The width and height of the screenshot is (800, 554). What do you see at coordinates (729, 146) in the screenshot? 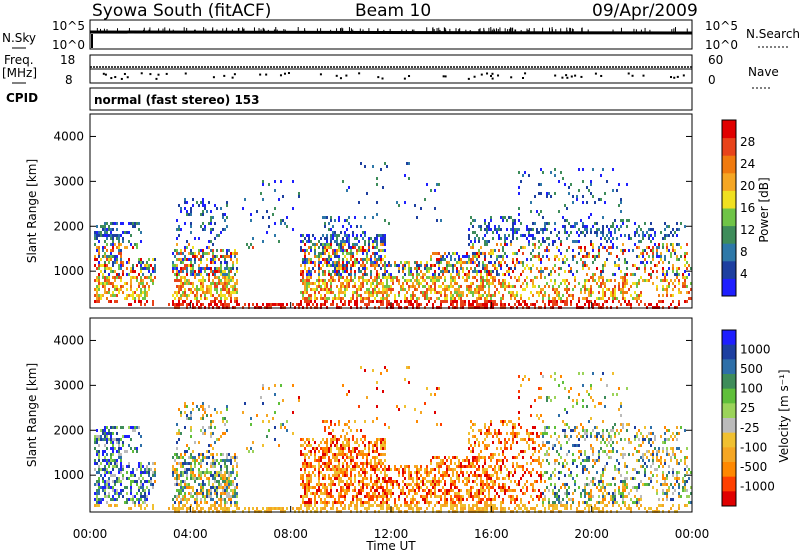
I see `colorbar-segment` at bounding box center [729, 146].